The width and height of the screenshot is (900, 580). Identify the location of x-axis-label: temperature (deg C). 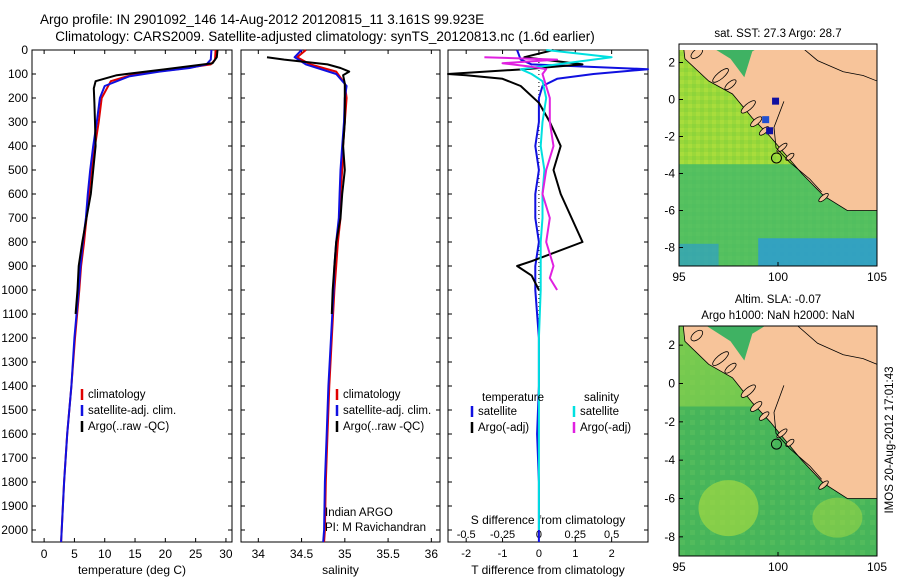
(132, 570).